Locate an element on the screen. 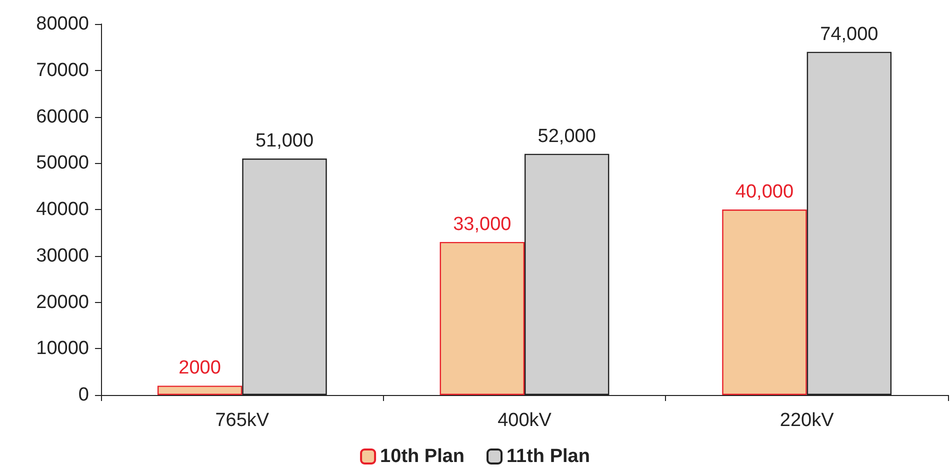 This screenshot has height=471, width=950. data-label: 33,000 is located at coordinates (482, 224).